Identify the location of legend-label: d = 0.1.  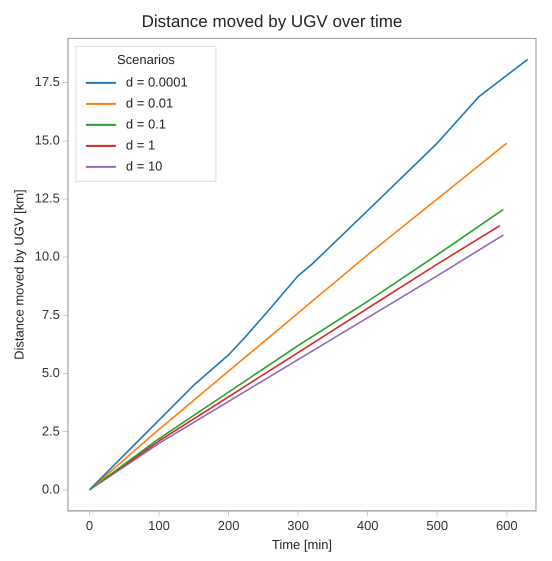
(146, 124).